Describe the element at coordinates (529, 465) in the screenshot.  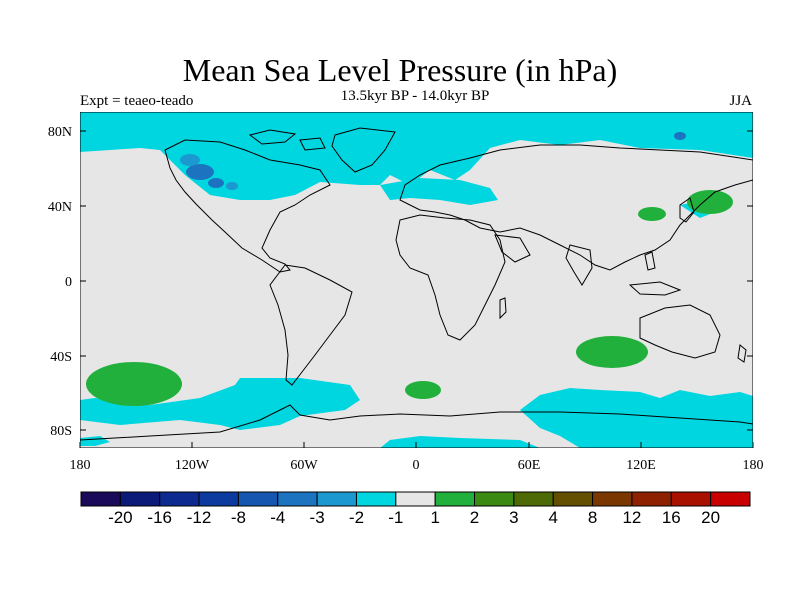
I see `lon-label-60e: 60E` at that location.